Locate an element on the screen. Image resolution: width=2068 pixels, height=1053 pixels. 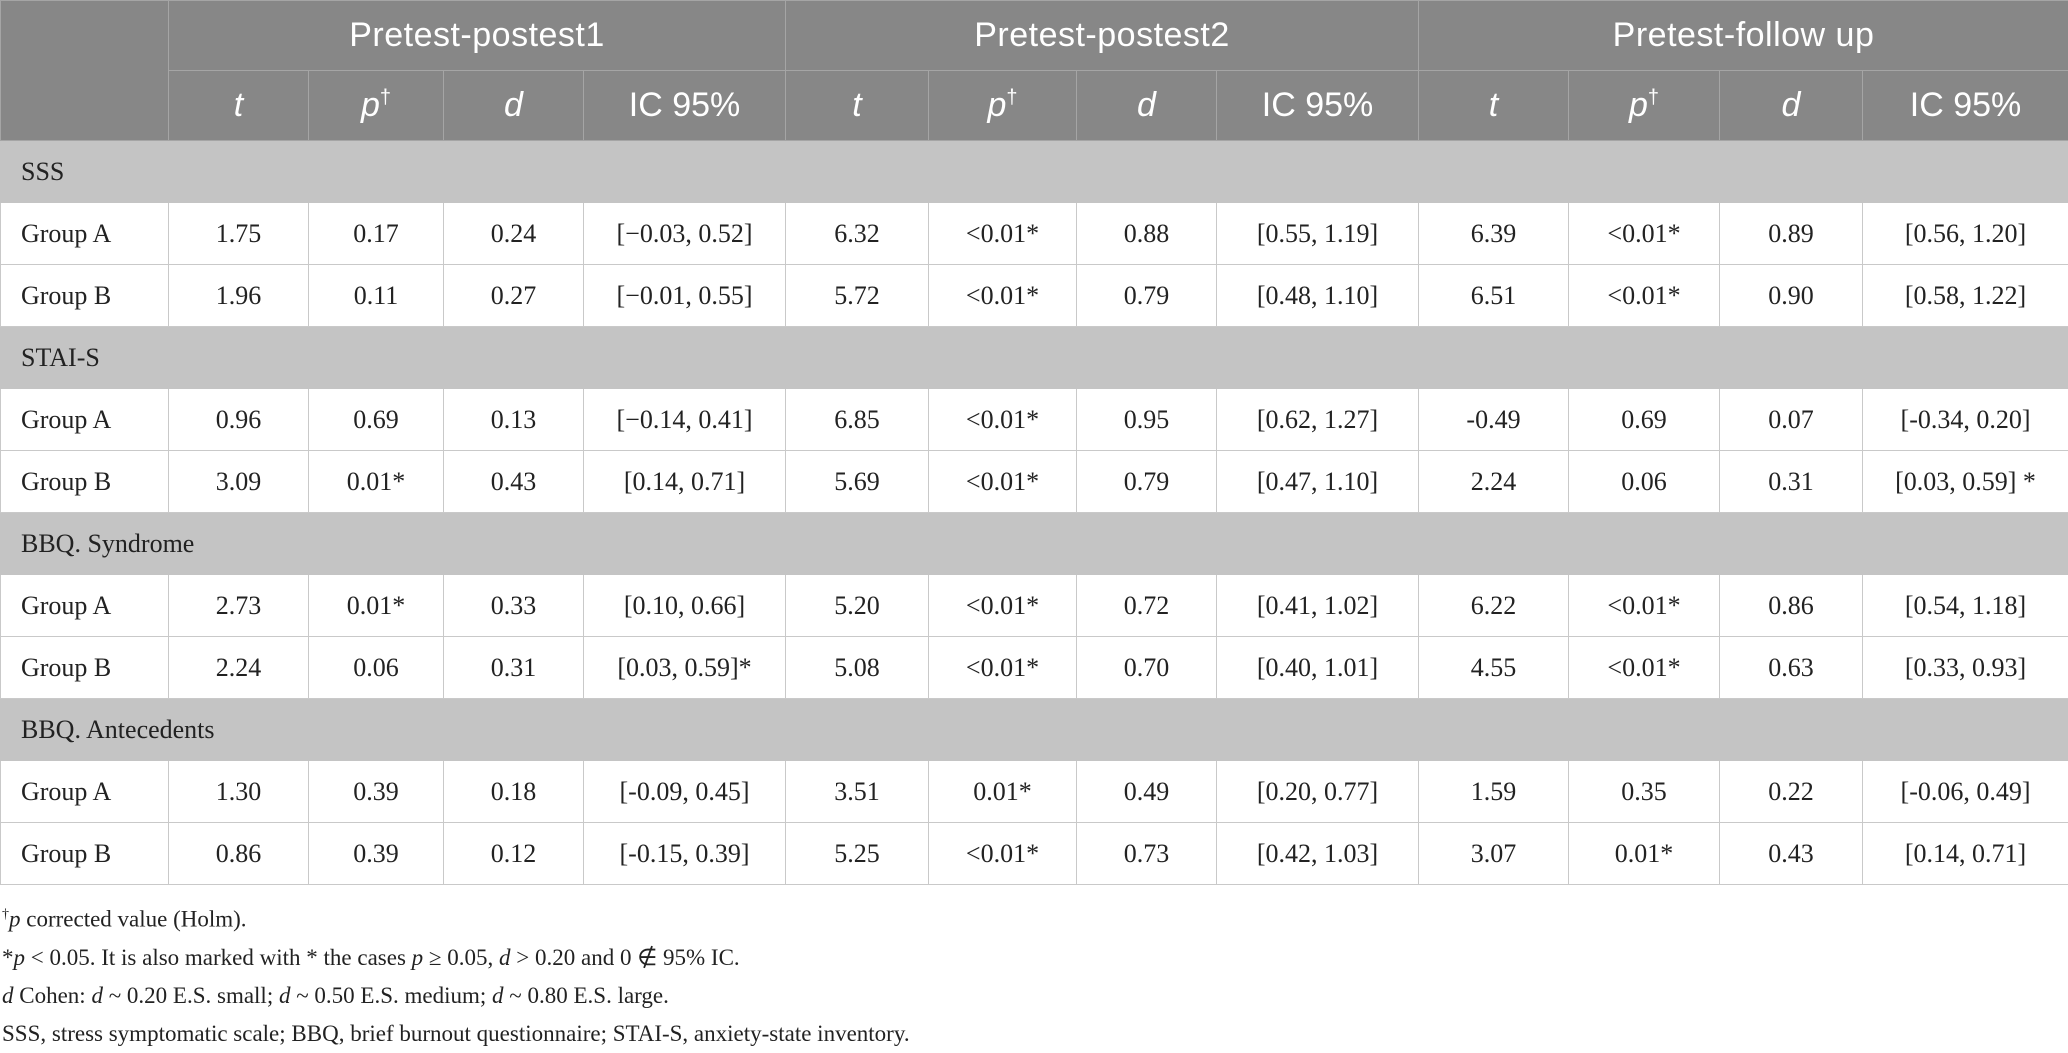
table-cell: [0.56, 1.20] is located at coordinates (1965, 234).